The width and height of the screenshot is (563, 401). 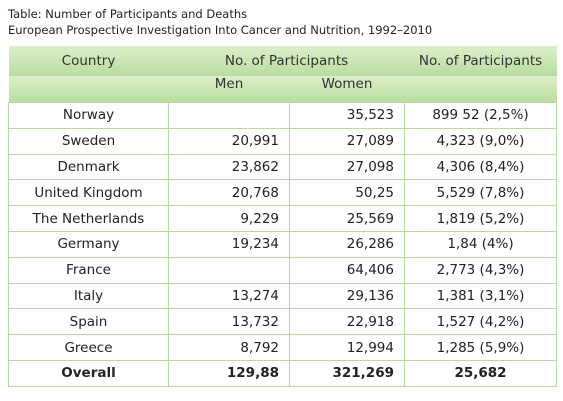 What do you see at coordinates (347, 167) in the screenshot?
I see `cell: 27,098` at bounding box center [347, 167].